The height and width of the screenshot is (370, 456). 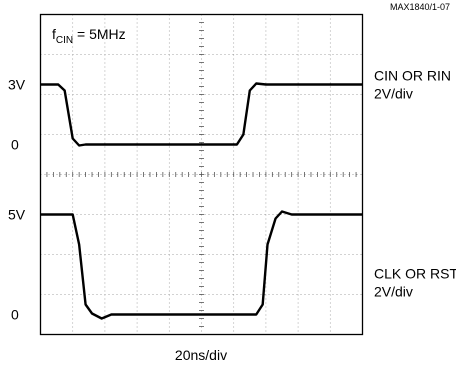 I want to click on trace-name-label: CLK OR RST, so click(x=415, y=274).